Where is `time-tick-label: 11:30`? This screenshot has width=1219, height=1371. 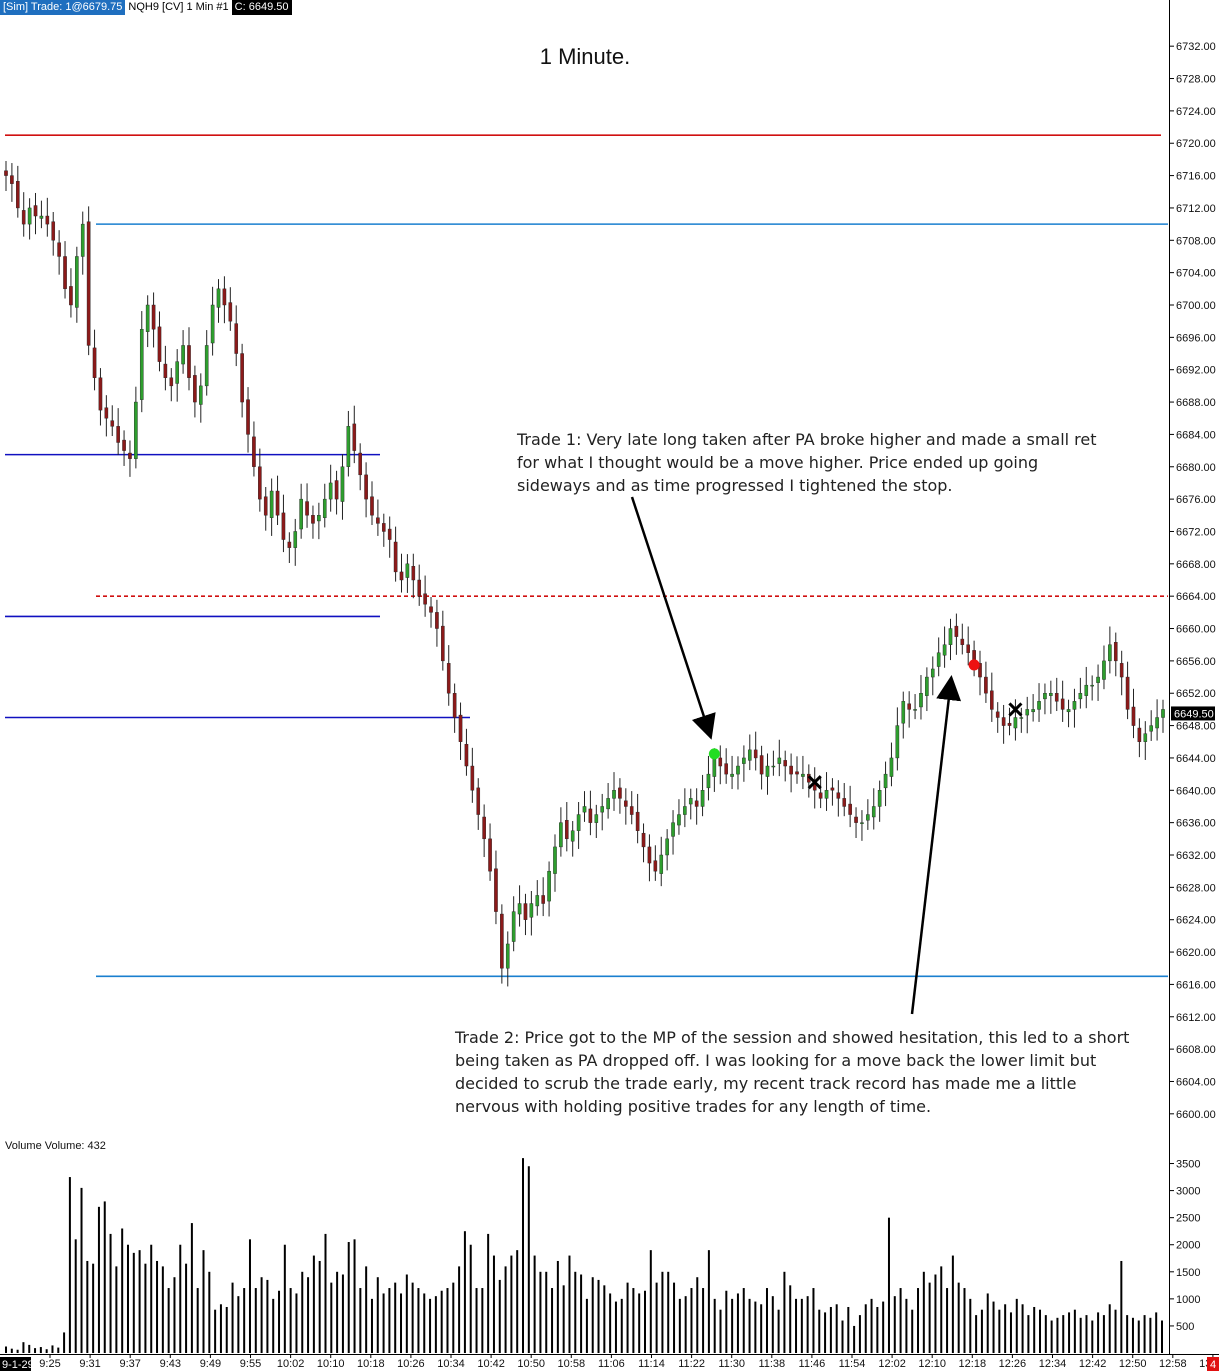 time-tick-label: 11:30 is located at coordinates (731, 1364).